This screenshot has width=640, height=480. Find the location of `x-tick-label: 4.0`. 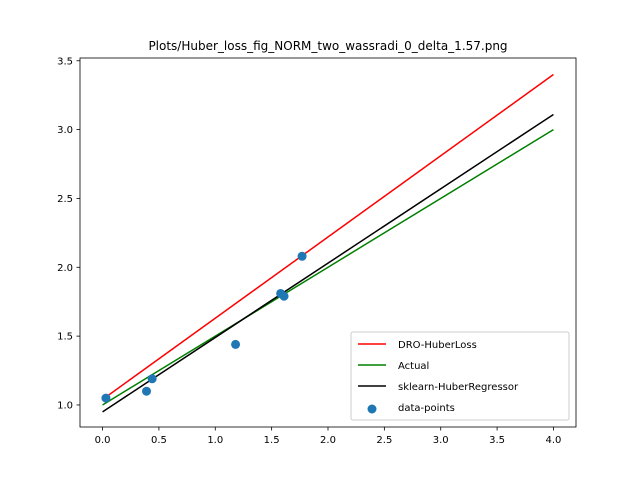

x-tick-label: 4.0 is located at coordinates (554, 440).